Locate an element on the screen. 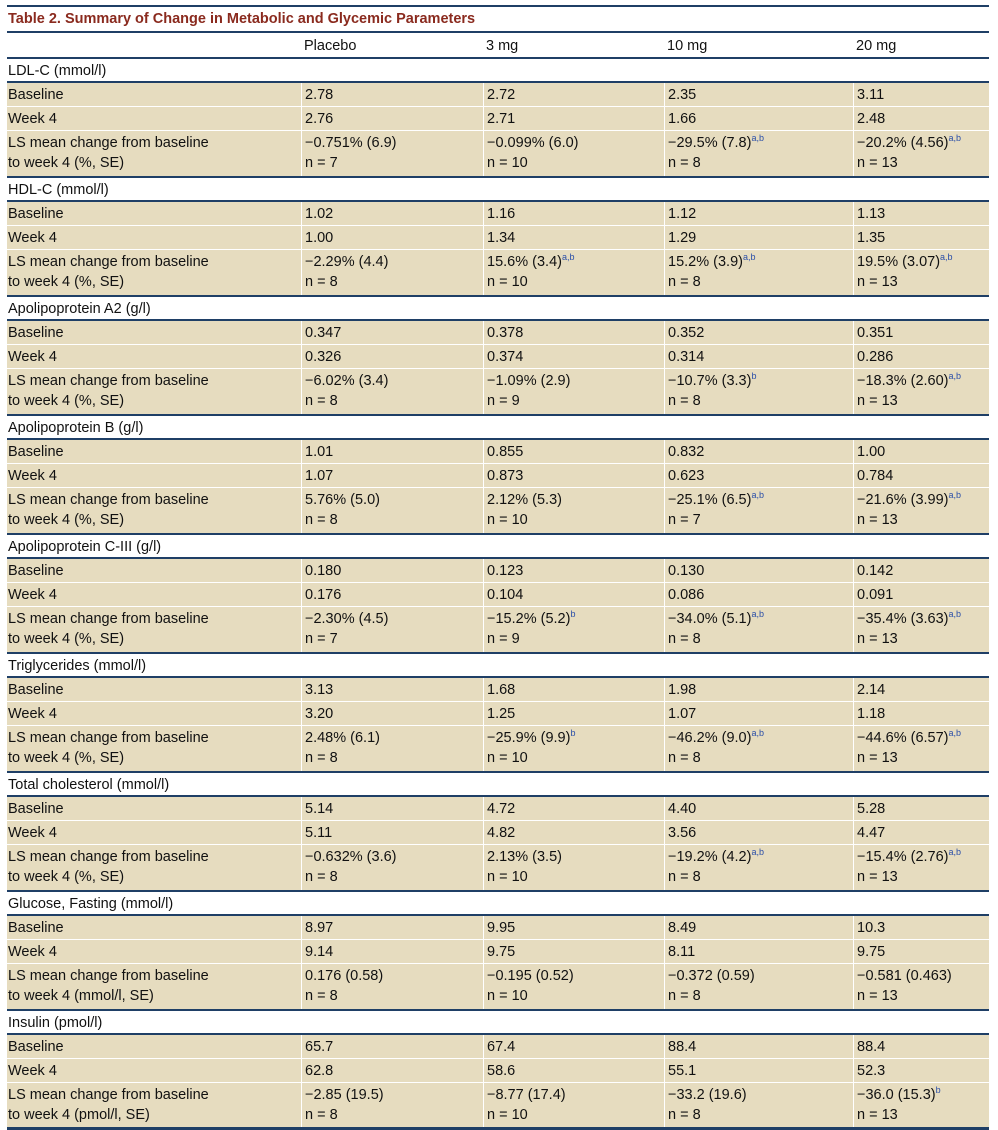 This screenshot has width=998, height=1130. table-cell: 0.873 is located at coordinates (573, 475).